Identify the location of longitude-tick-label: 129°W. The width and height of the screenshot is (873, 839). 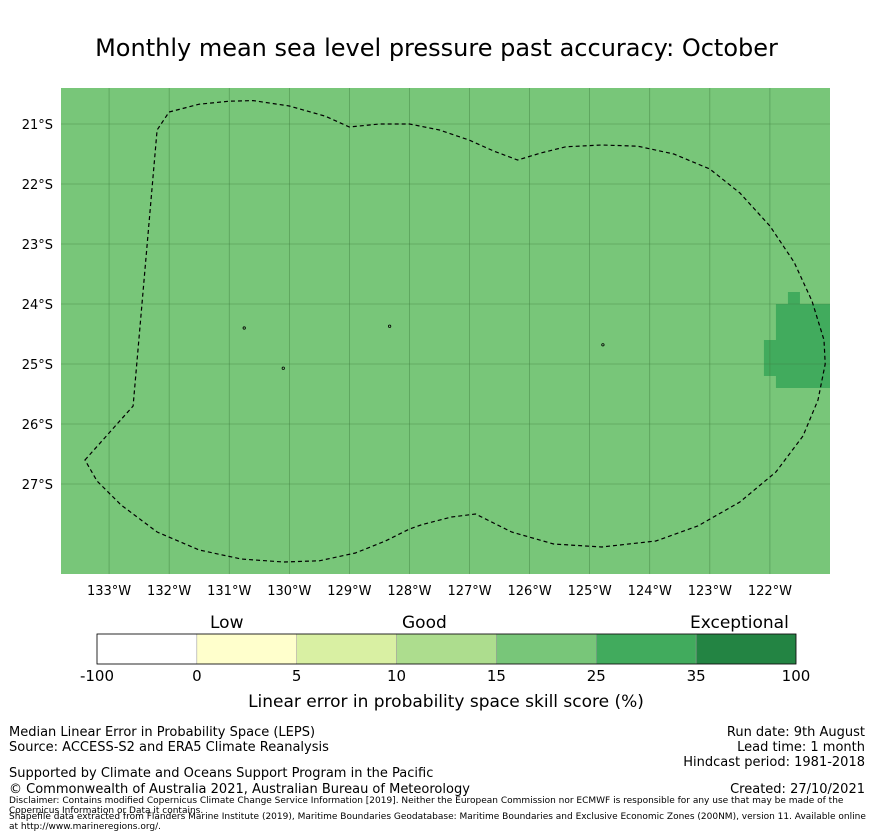
(349, 591).